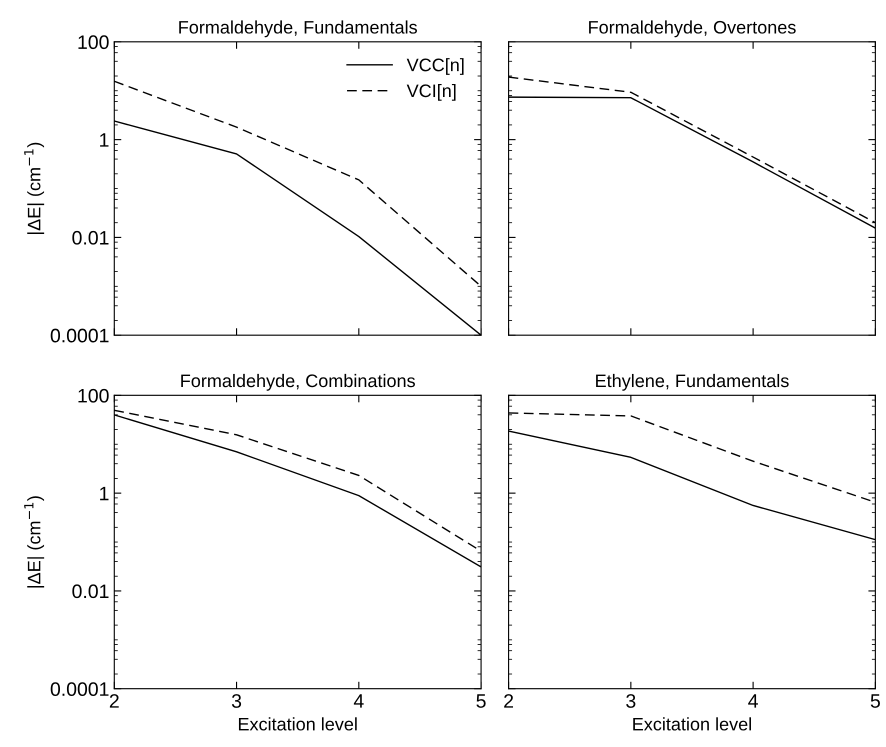 Image resolution: width=886 pixels, height=747 pixels. I want to click on legend-label: VCC[n], so click(435, 66).